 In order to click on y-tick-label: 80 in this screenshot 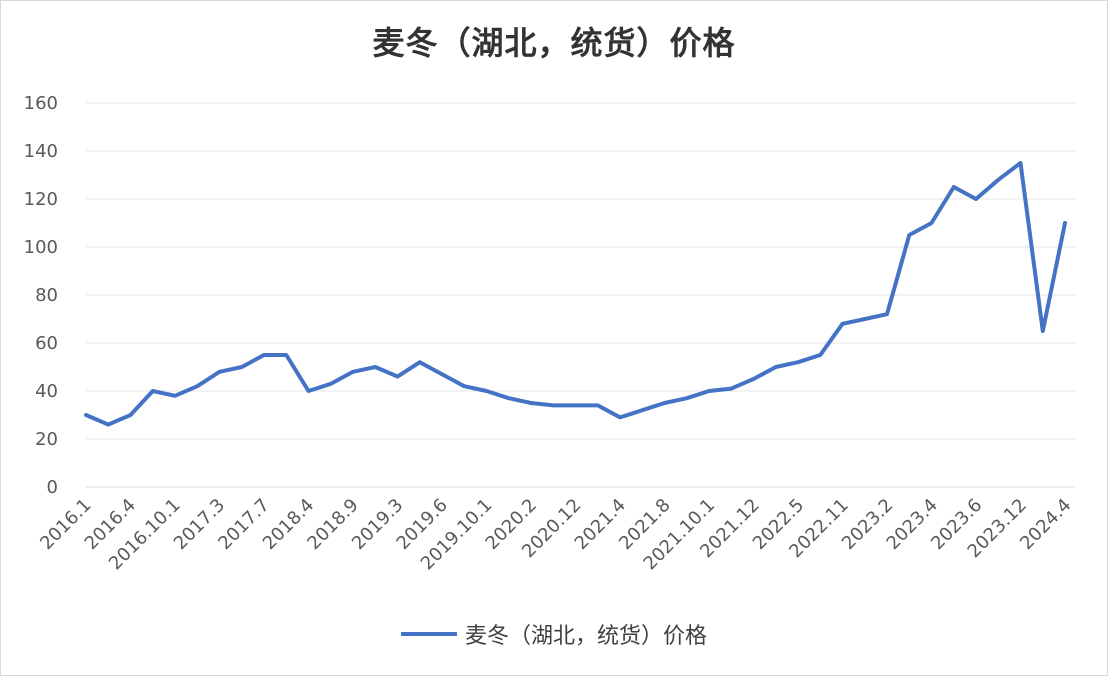, I will do `click(46, 295)`.